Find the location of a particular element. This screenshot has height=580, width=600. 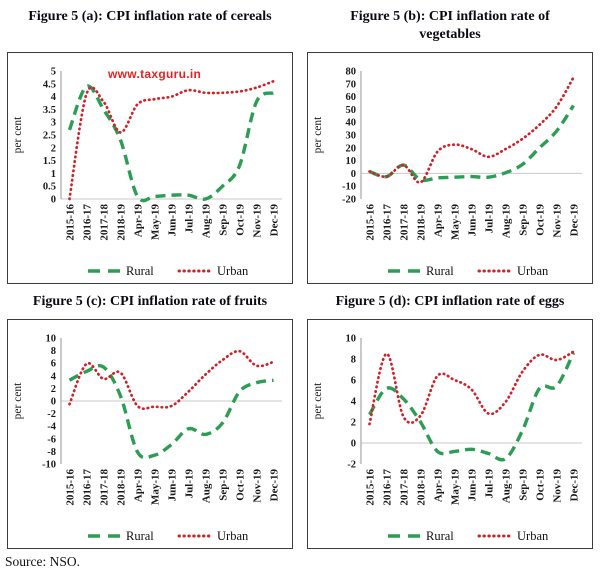

rural-line is located at coordinates (171, 411).